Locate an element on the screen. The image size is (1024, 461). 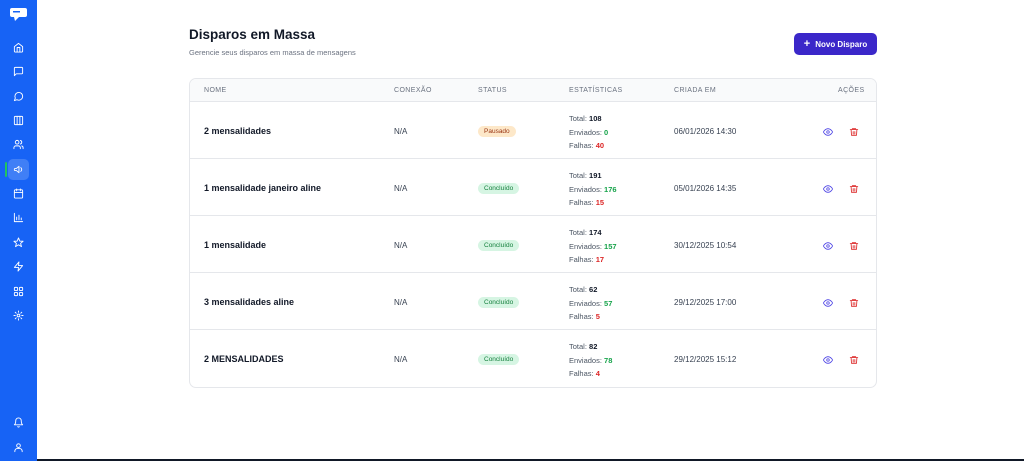
stat-failed-value: 15 is located at coordinates (600, 202).